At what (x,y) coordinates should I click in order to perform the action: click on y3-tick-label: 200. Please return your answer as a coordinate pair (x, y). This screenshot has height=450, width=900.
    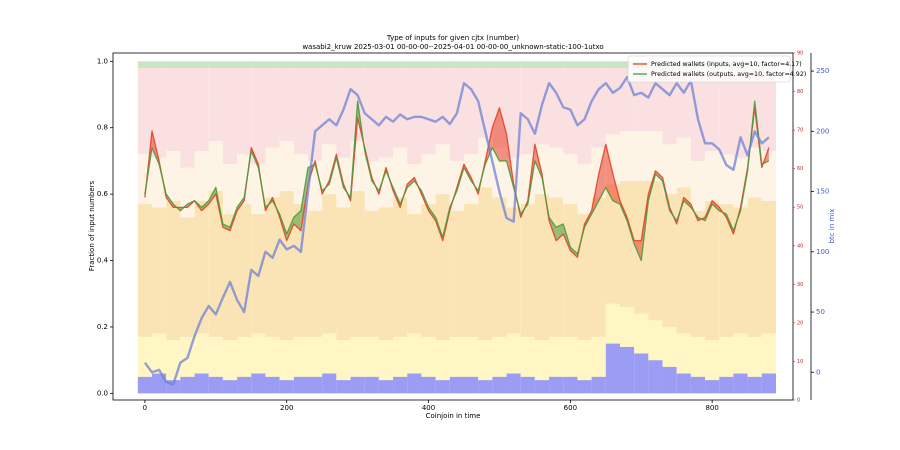
    Looking at the image, I should click on (822, 131).